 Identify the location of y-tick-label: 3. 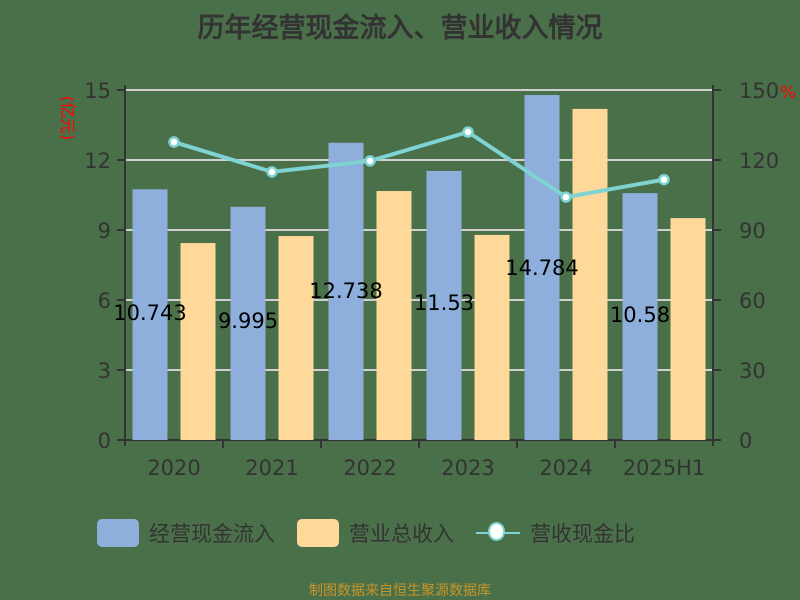
(104, 371).